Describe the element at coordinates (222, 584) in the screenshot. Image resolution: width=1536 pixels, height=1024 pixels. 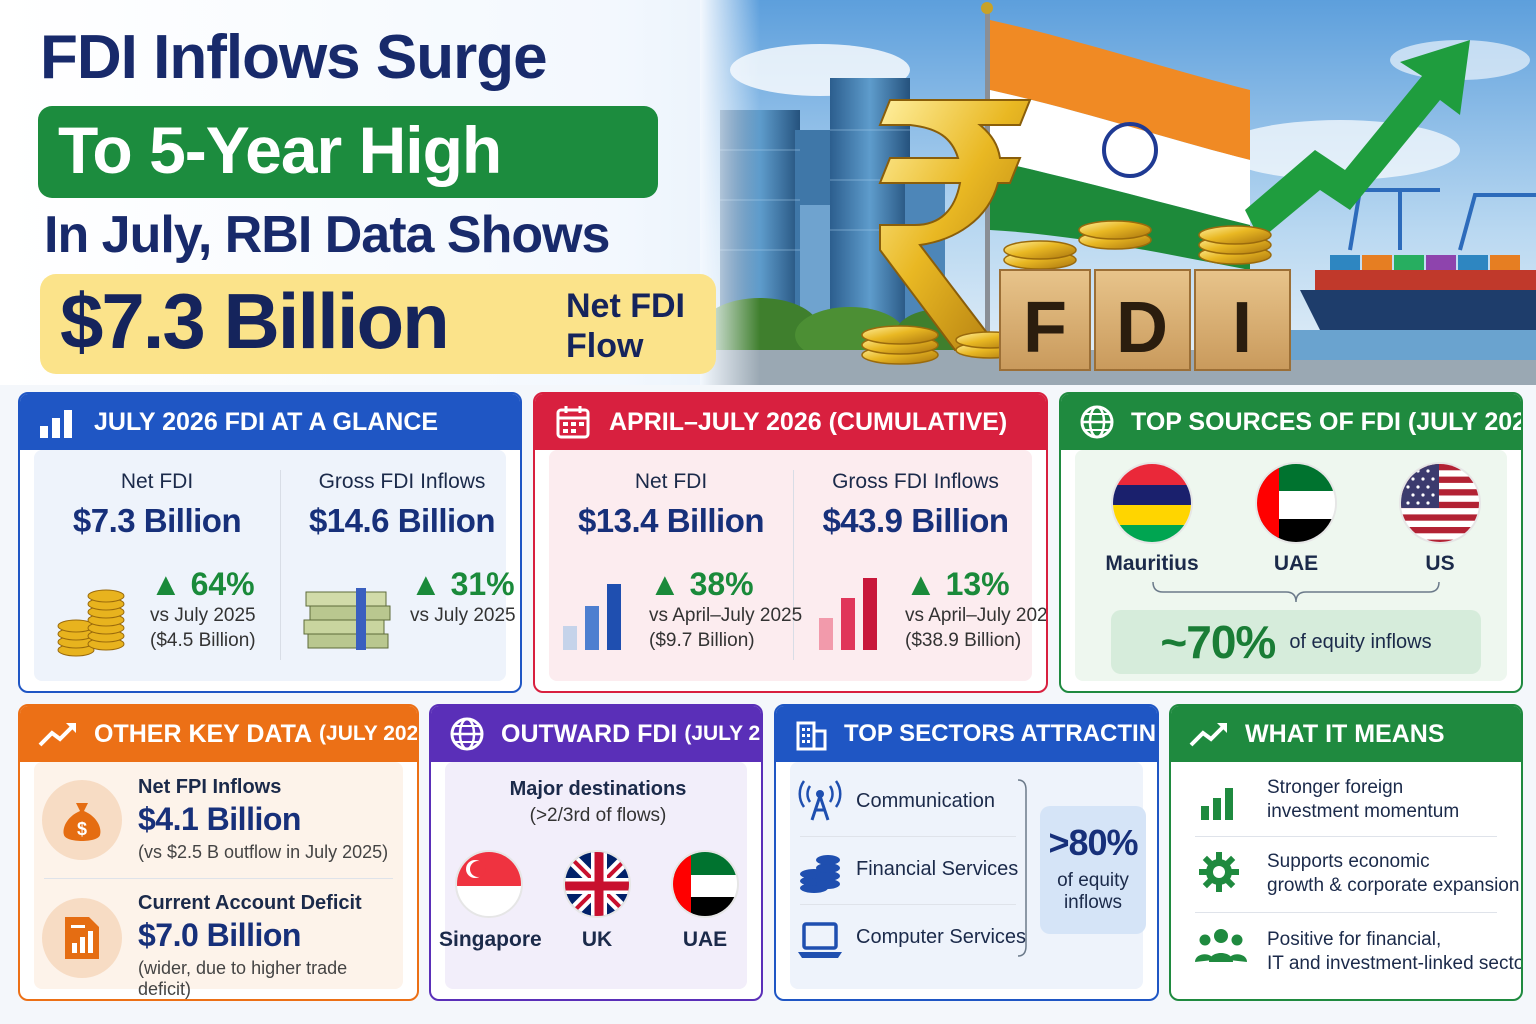
I see `net-fdi-change: 64%` at that location.